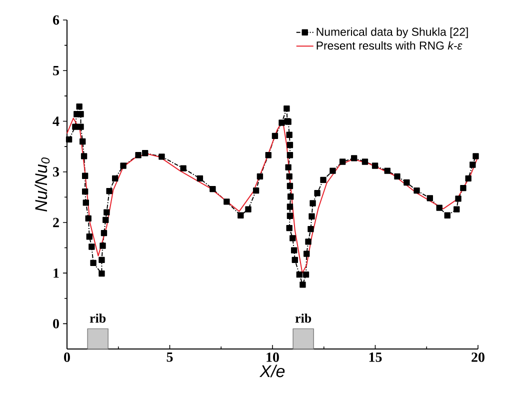 The image size is (511, 405). What do you see at coordinates (478, 357) in the screenshot?
I see `x-tick-label: 20` at bounding box center [478, 357].